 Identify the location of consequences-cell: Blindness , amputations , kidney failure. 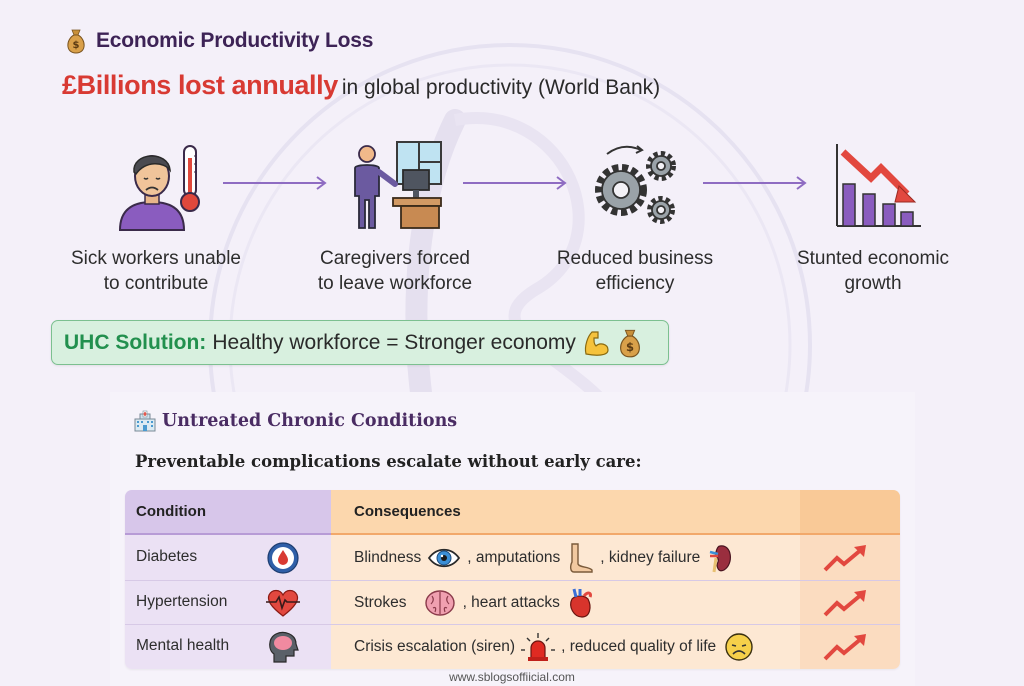
(544, 558).